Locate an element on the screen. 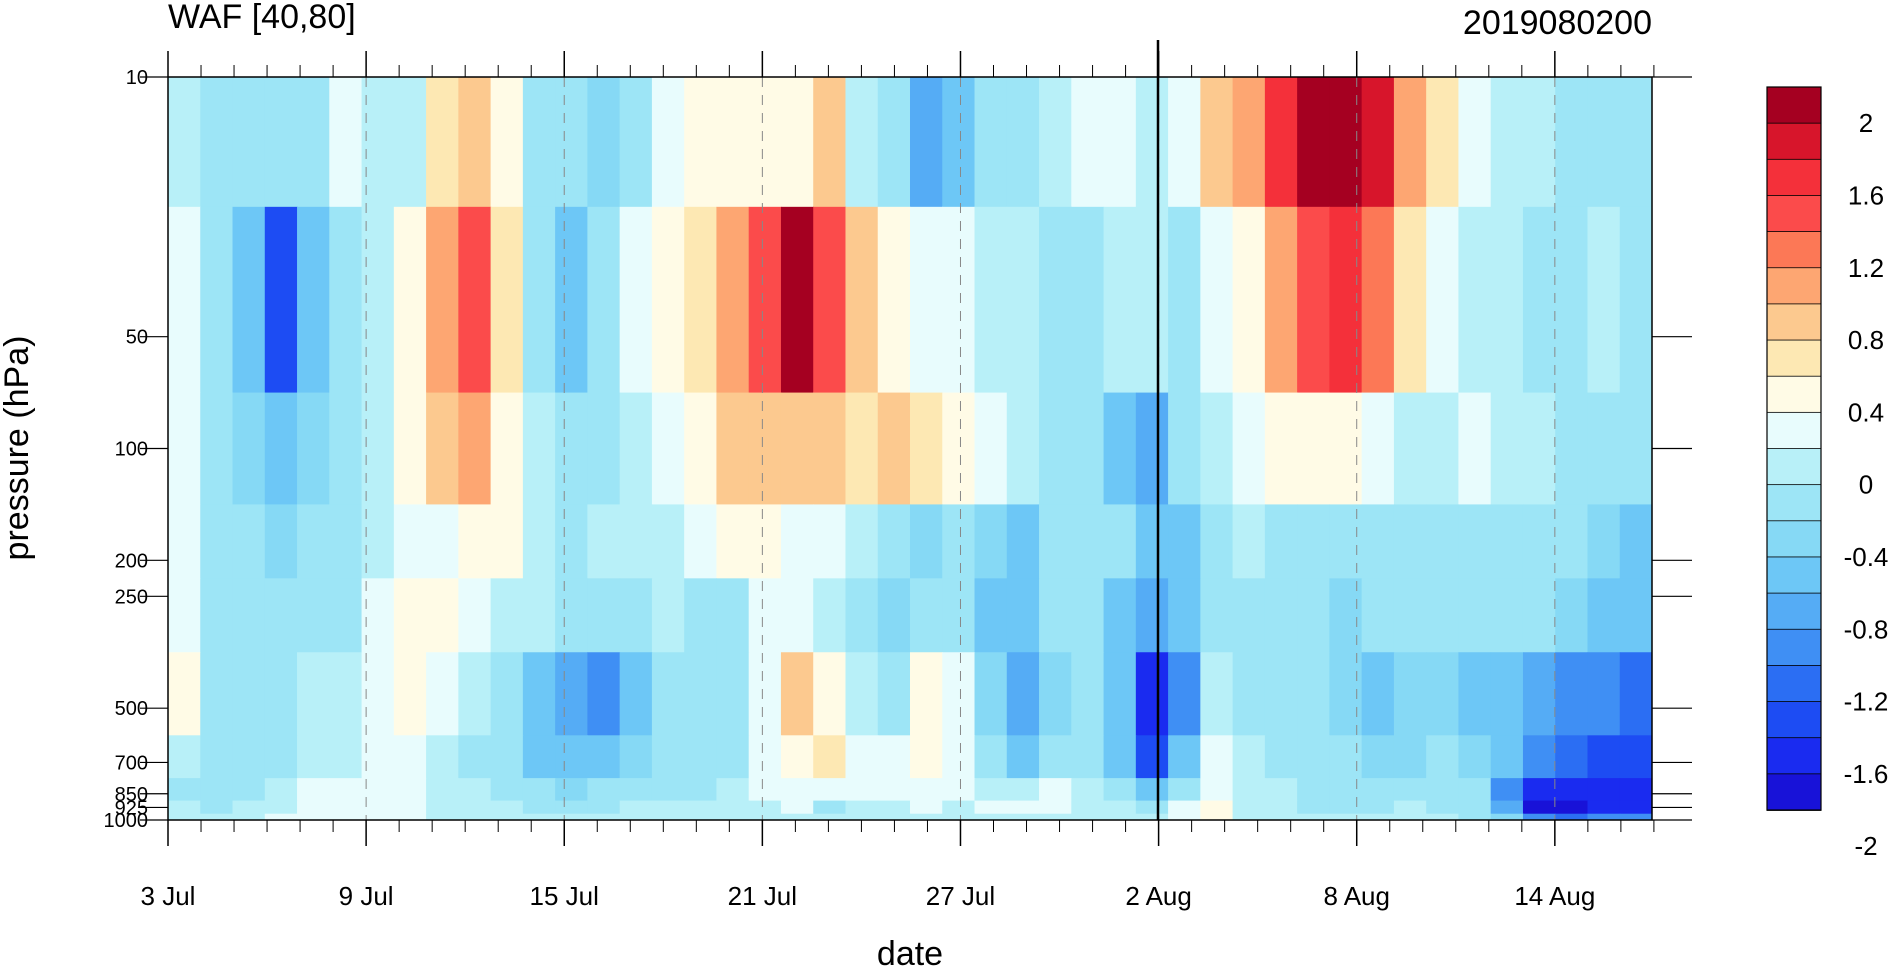  x-tick-label: 27 Jul is located at coordinates (960, 896).